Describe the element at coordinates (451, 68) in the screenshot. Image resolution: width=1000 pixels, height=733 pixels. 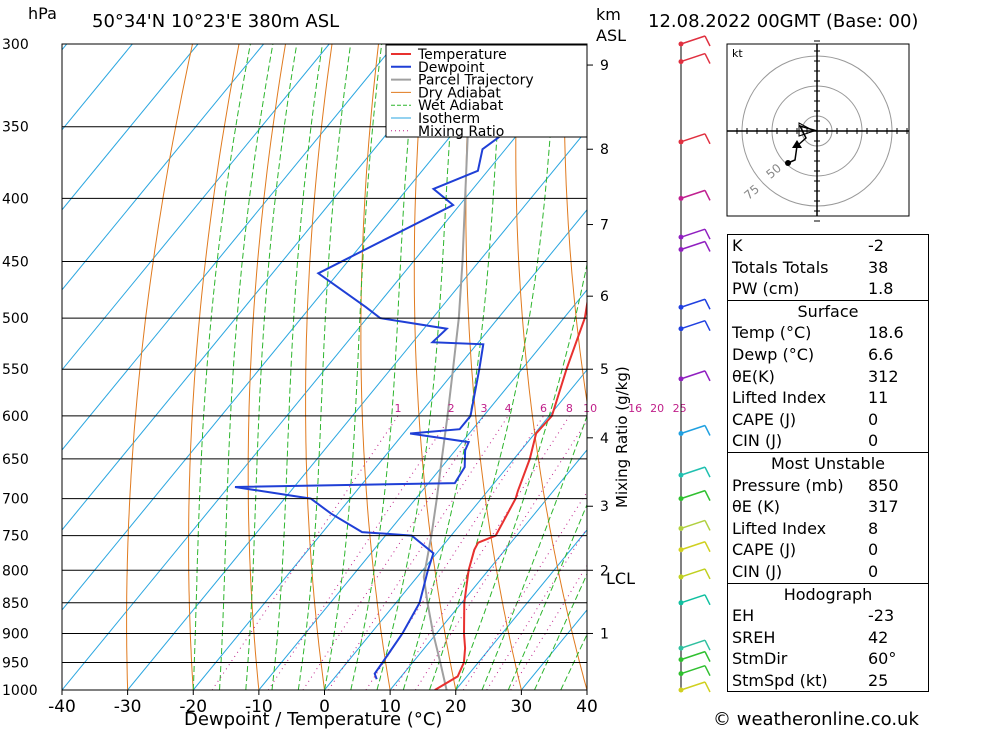
I see `legend-entry: Dewpoint` at that location.